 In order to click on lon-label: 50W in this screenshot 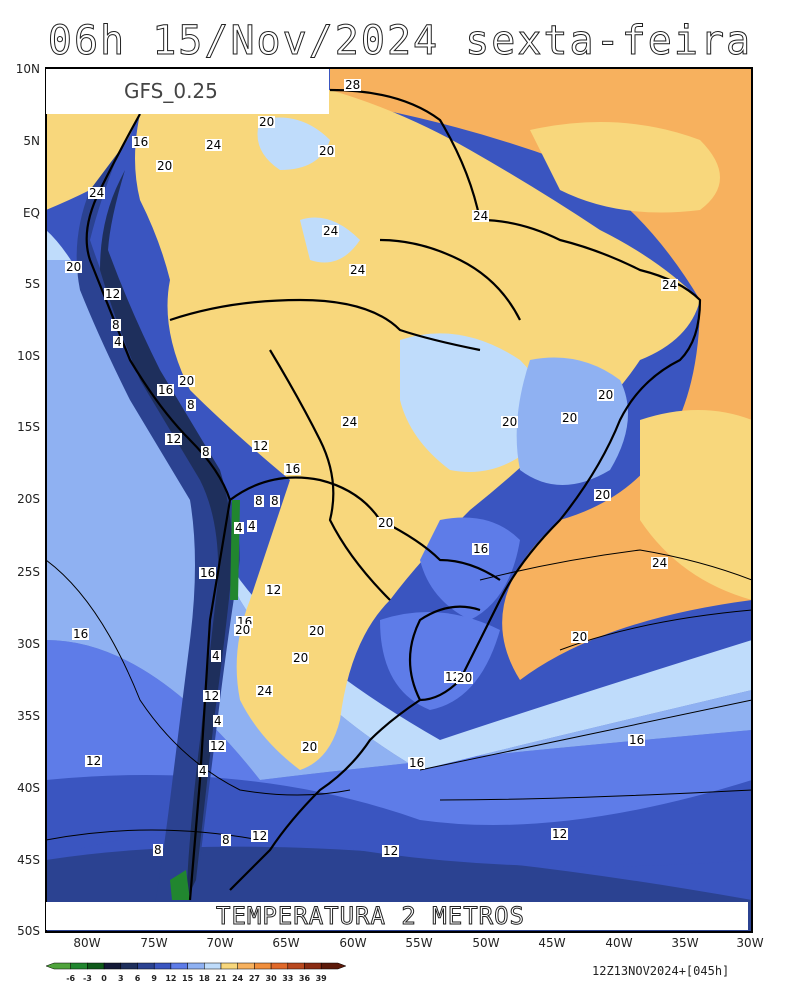, I will do `click(486, 943)`.